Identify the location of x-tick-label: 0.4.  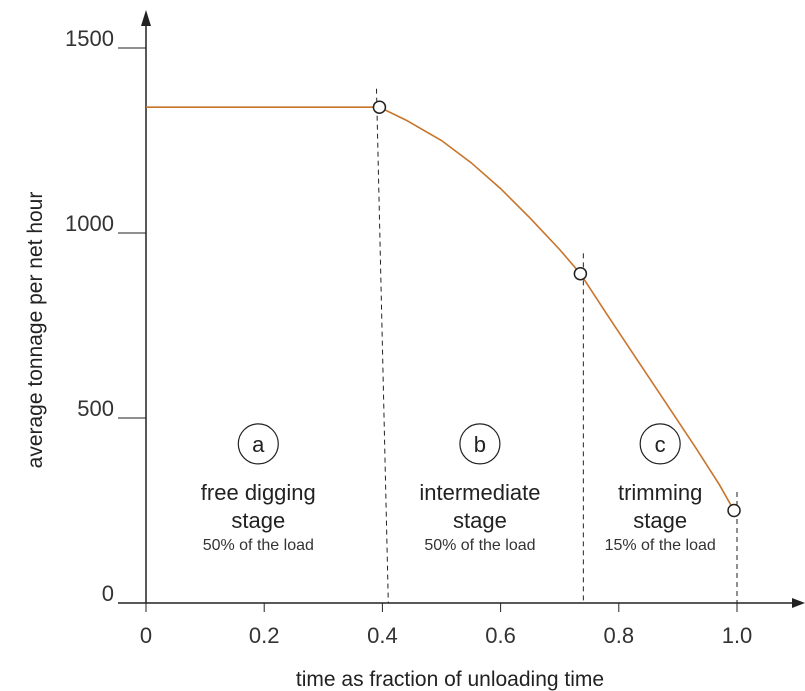
(382, 635).